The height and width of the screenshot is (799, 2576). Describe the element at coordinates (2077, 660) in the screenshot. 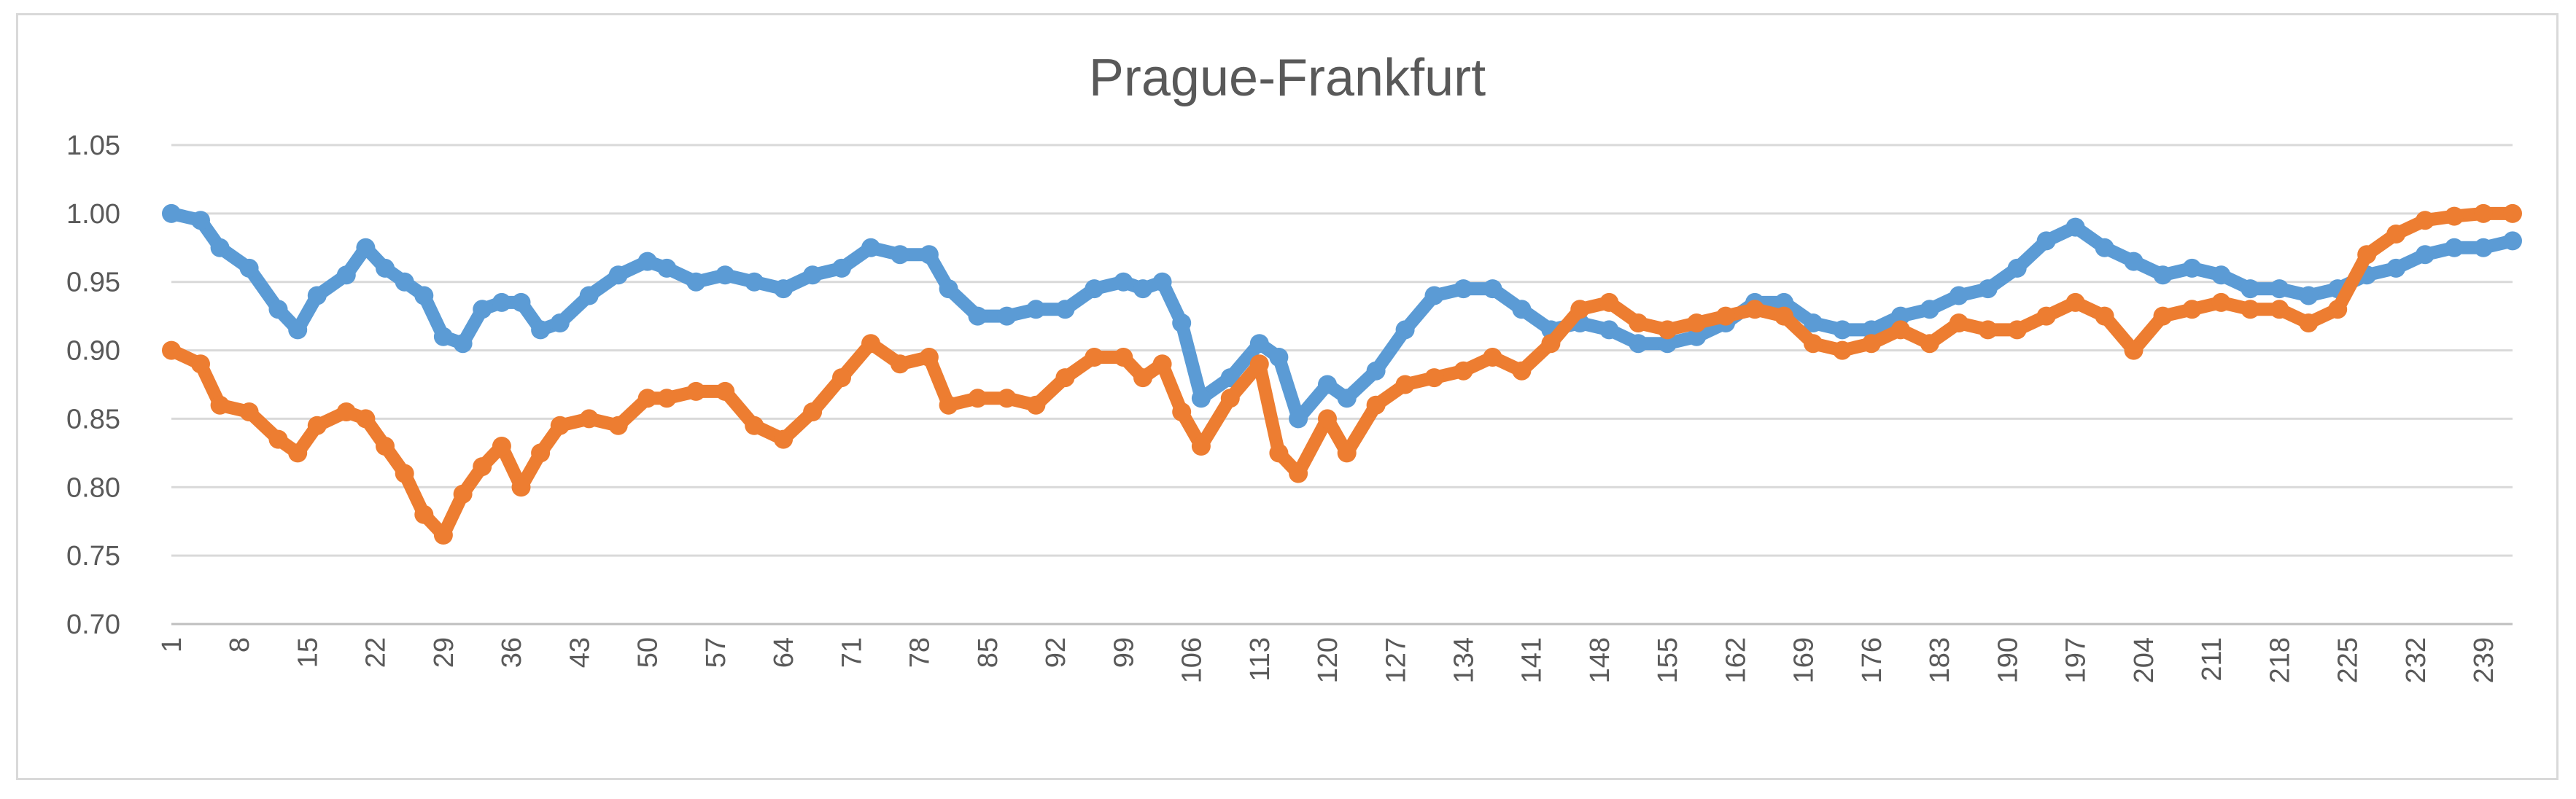

I see `x-tick-label: 197` at that location.